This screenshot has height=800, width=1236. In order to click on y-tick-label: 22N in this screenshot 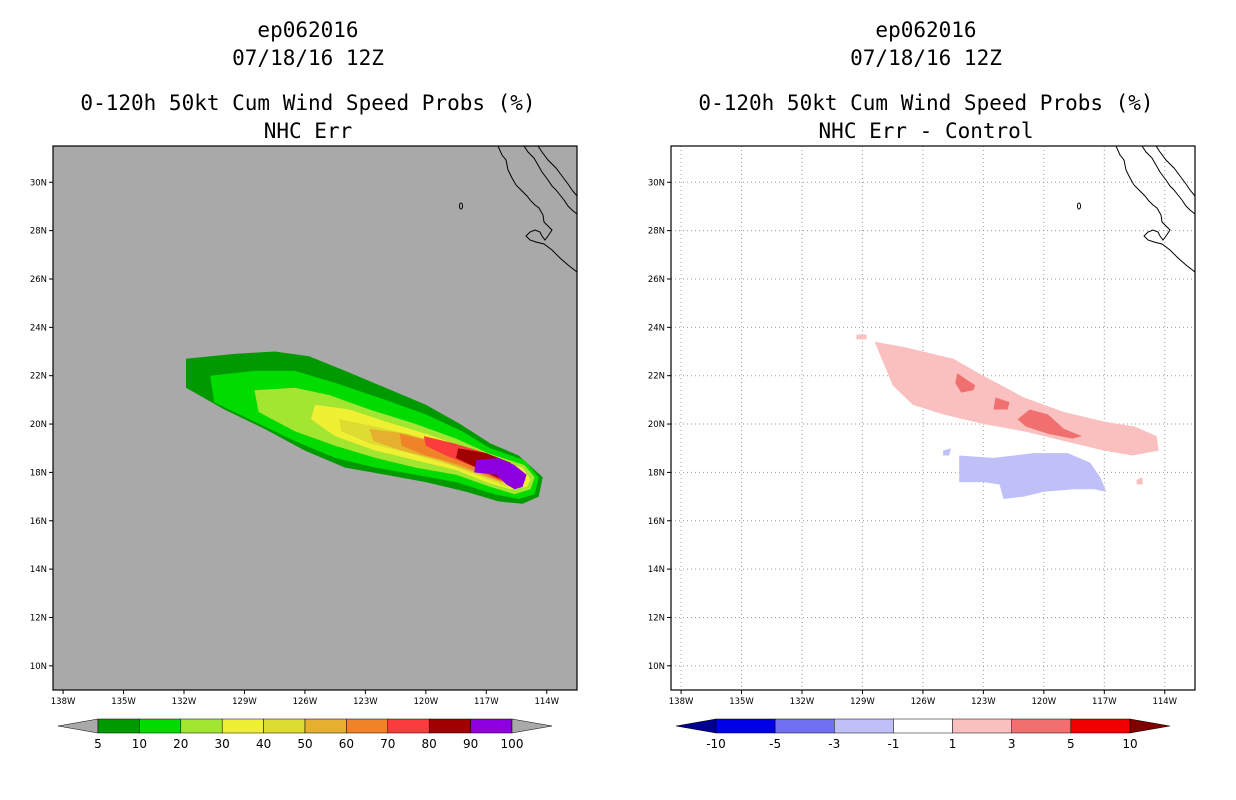, I will do `click(38, 377)`.